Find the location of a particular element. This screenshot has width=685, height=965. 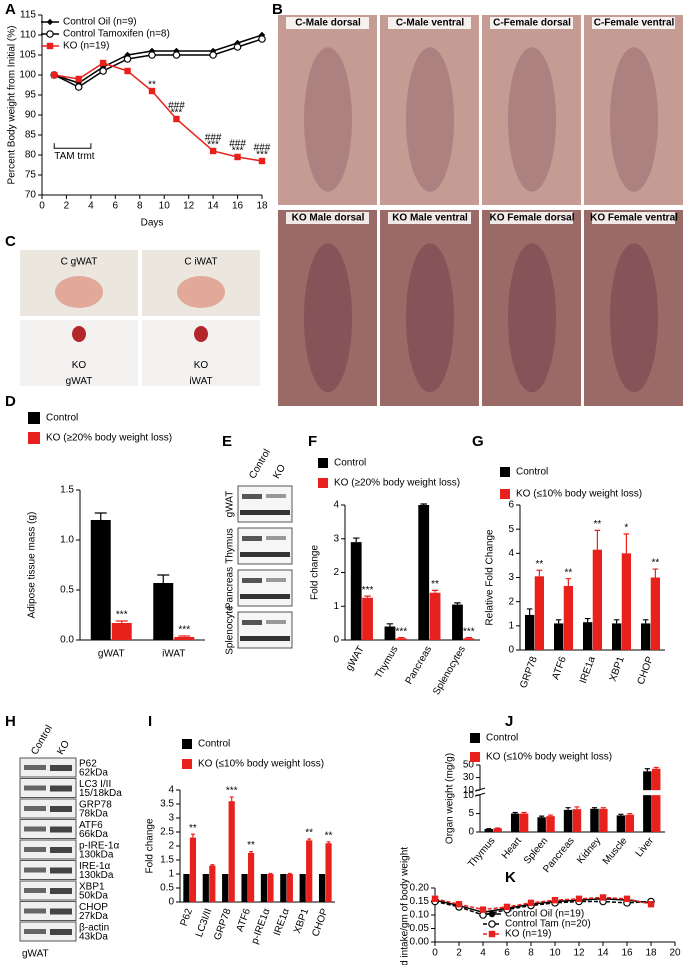

x-tick-label: XBP1 is located at coordinates (301, 921).